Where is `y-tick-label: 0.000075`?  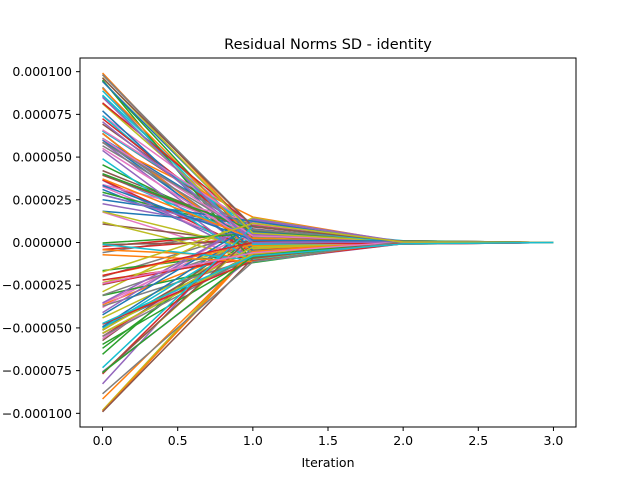
y-tick-label: 0.000075 is located at coordinates (42, 114).